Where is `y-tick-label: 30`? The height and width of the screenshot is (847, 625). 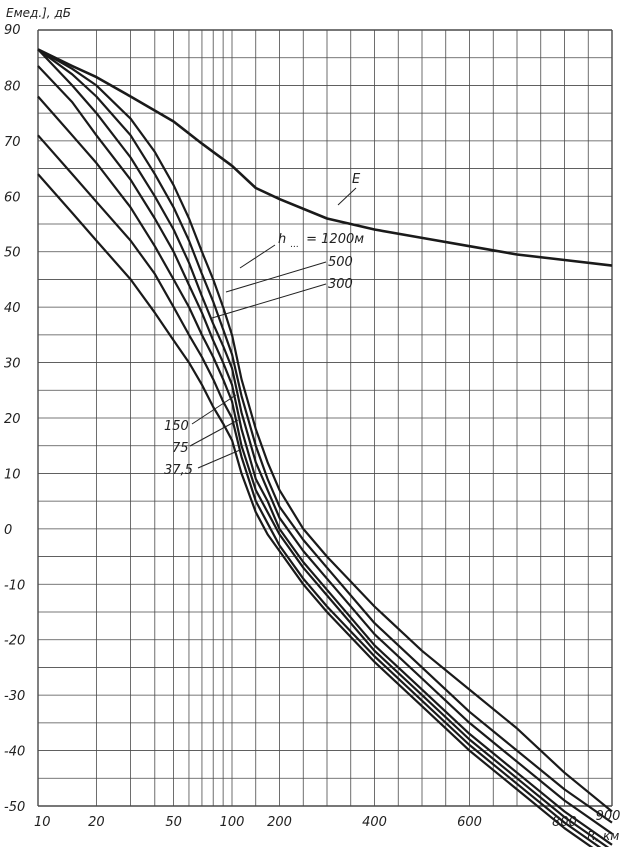 y-tick-label: 30 is located at coordinates (12, 364).